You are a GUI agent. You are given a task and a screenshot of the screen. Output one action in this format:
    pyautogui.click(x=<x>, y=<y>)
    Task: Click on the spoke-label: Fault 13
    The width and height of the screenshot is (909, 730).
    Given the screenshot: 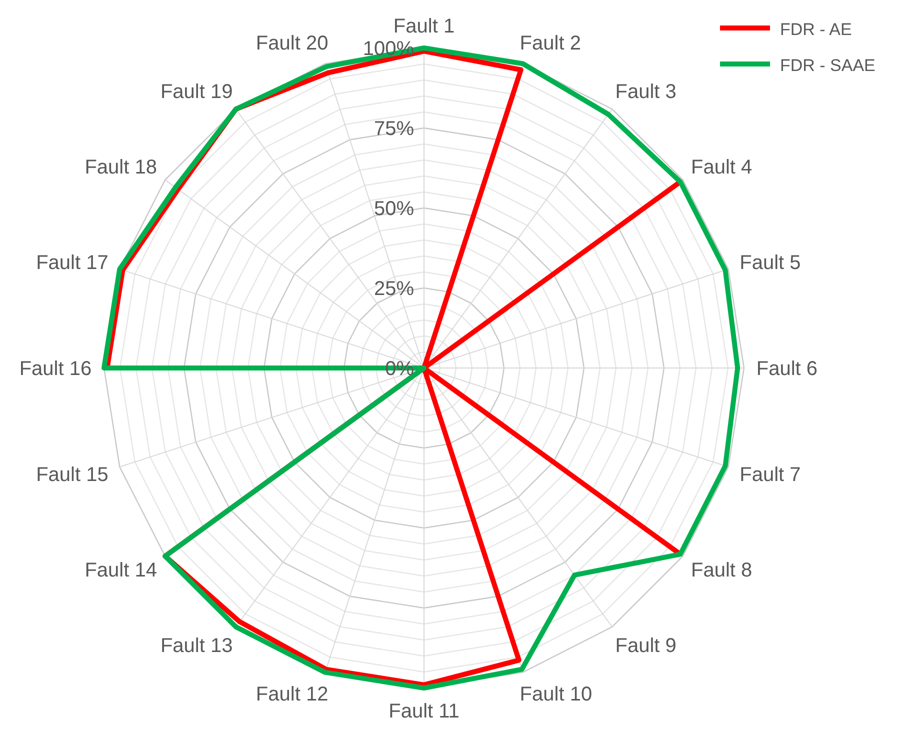 What is the action you would take?
    pyautogui.click(x=196, y=646)
    